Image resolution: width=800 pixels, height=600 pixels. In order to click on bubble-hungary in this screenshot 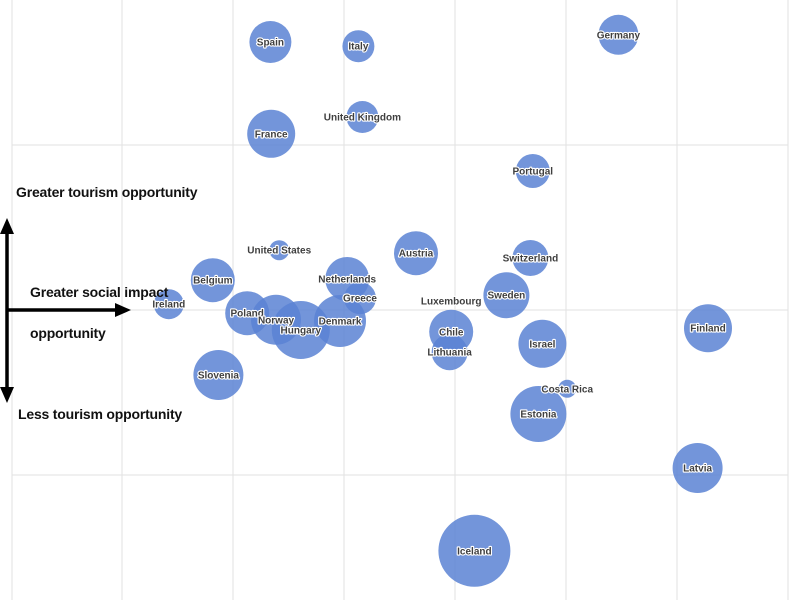, I will do `click(300, 330)`.